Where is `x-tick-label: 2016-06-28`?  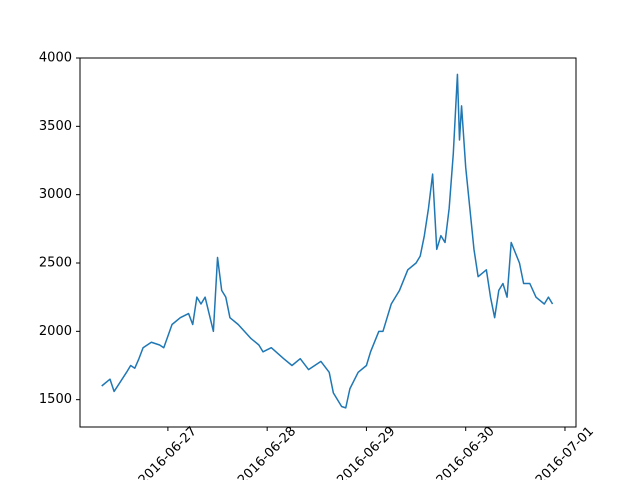
x-tick-label: 2016-06-28 is located at coordinates (267, 452).